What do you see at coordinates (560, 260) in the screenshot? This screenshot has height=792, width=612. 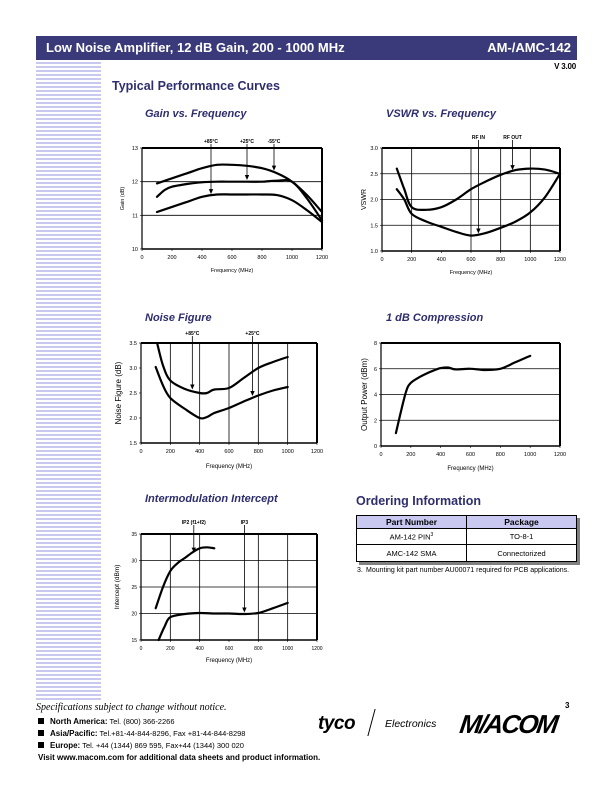 I see `vswr-x-tick-label: 1200` at bounding box center [560, 260].